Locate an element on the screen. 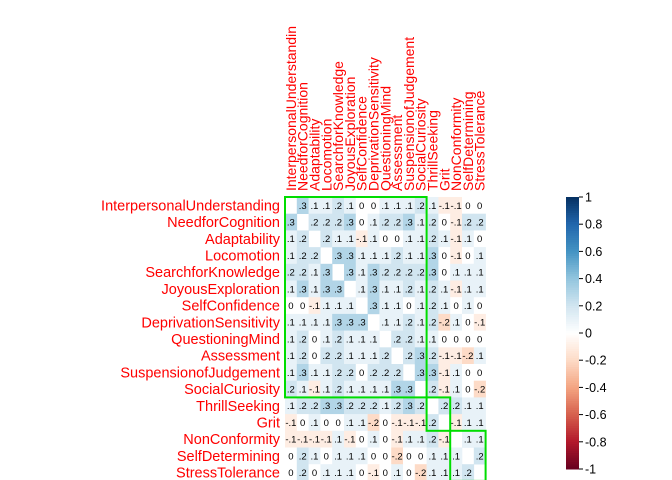 Image resolution: width=672 pixels, height=480 pixels. row-label: ThrillSeeking is located at coordinates (238, 407).